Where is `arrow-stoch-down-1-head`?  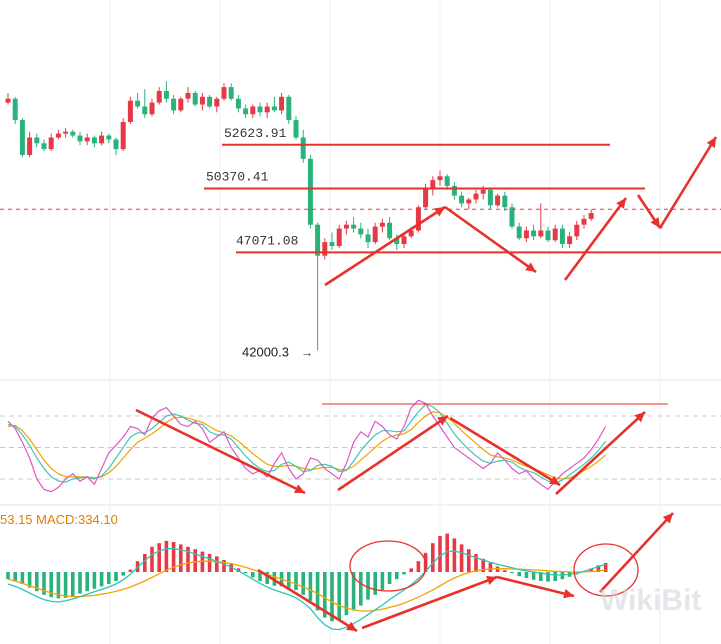 arrow-stoch-down-1-head is located at coordinates (299, 488).